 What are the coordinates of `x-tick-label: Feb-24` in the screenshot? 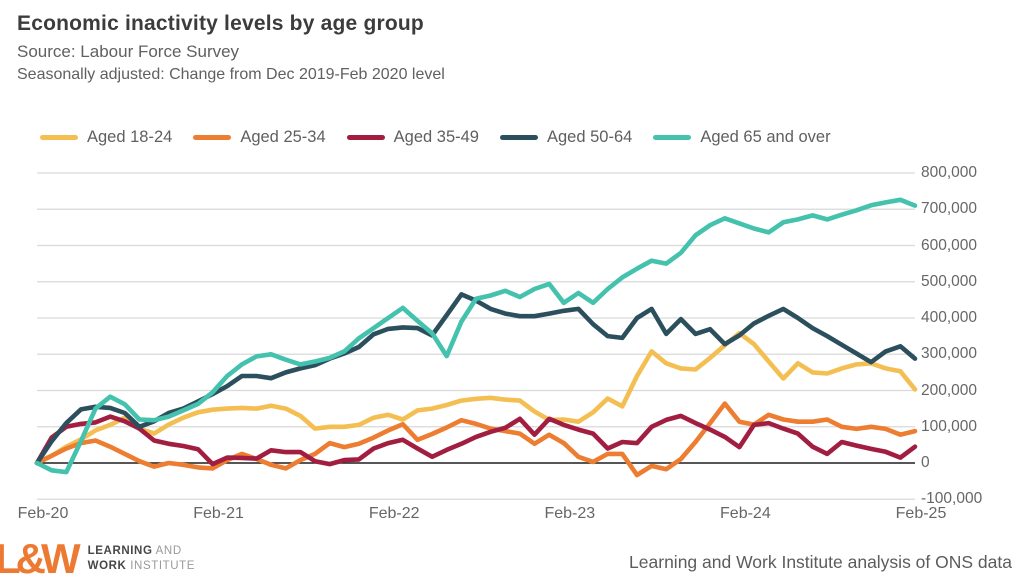 It's located at (745, 513).